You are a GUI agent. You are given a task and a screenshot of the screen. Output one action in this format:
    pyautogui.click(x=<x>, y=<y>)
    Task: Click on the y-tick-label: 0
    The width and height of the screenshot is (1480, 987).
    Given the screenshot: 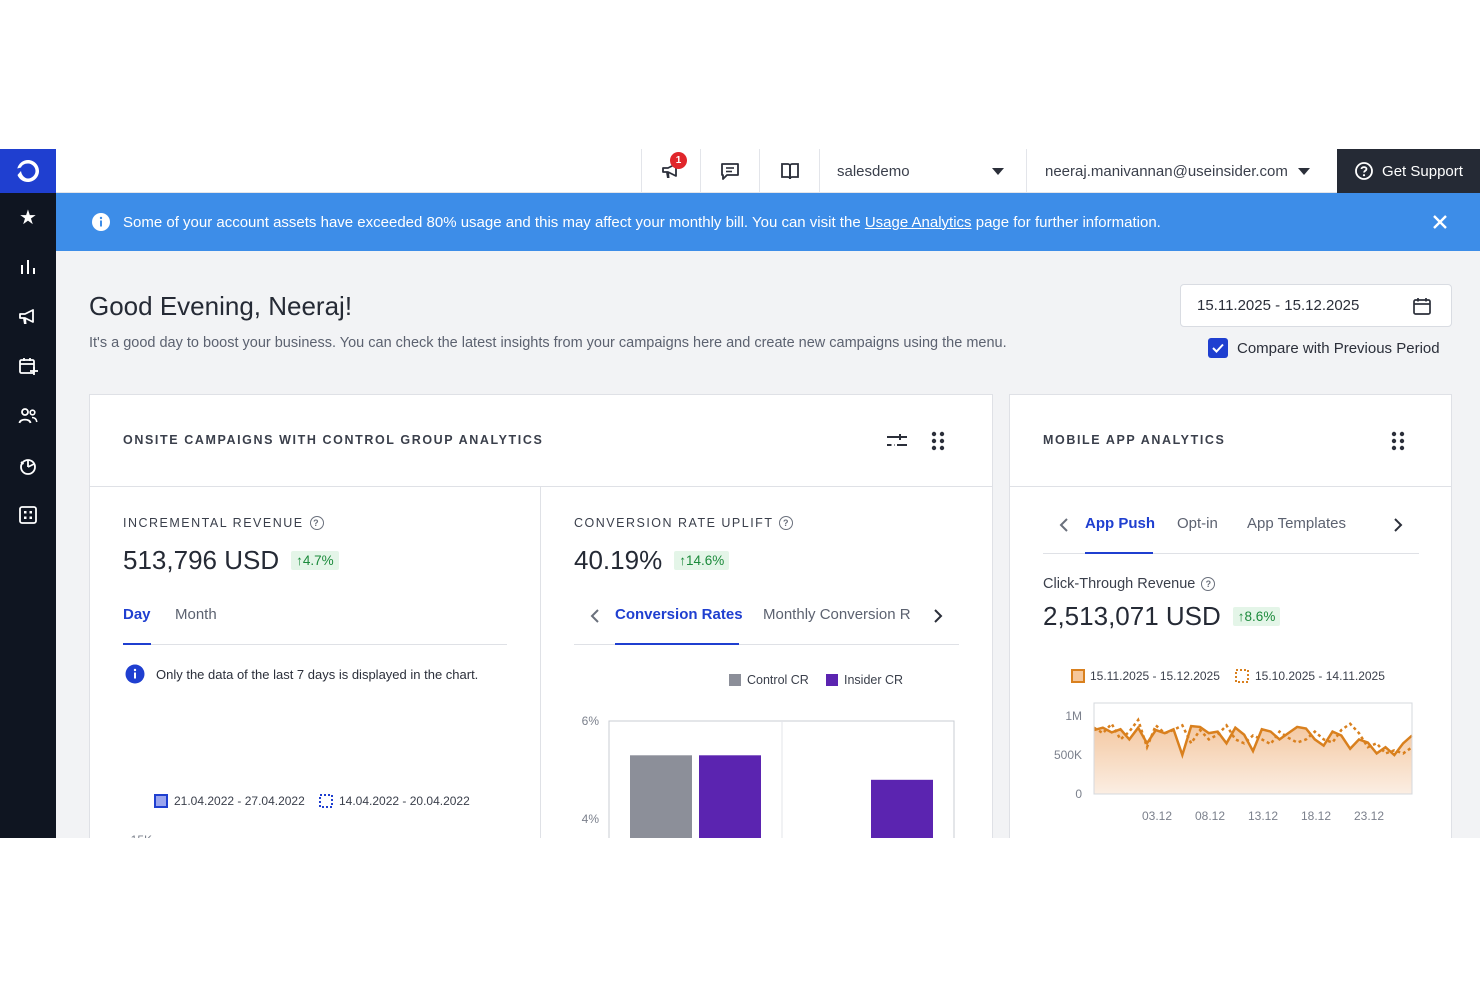 What is the action you would take?
    pyautogui.click(x=1078, y=794)
    